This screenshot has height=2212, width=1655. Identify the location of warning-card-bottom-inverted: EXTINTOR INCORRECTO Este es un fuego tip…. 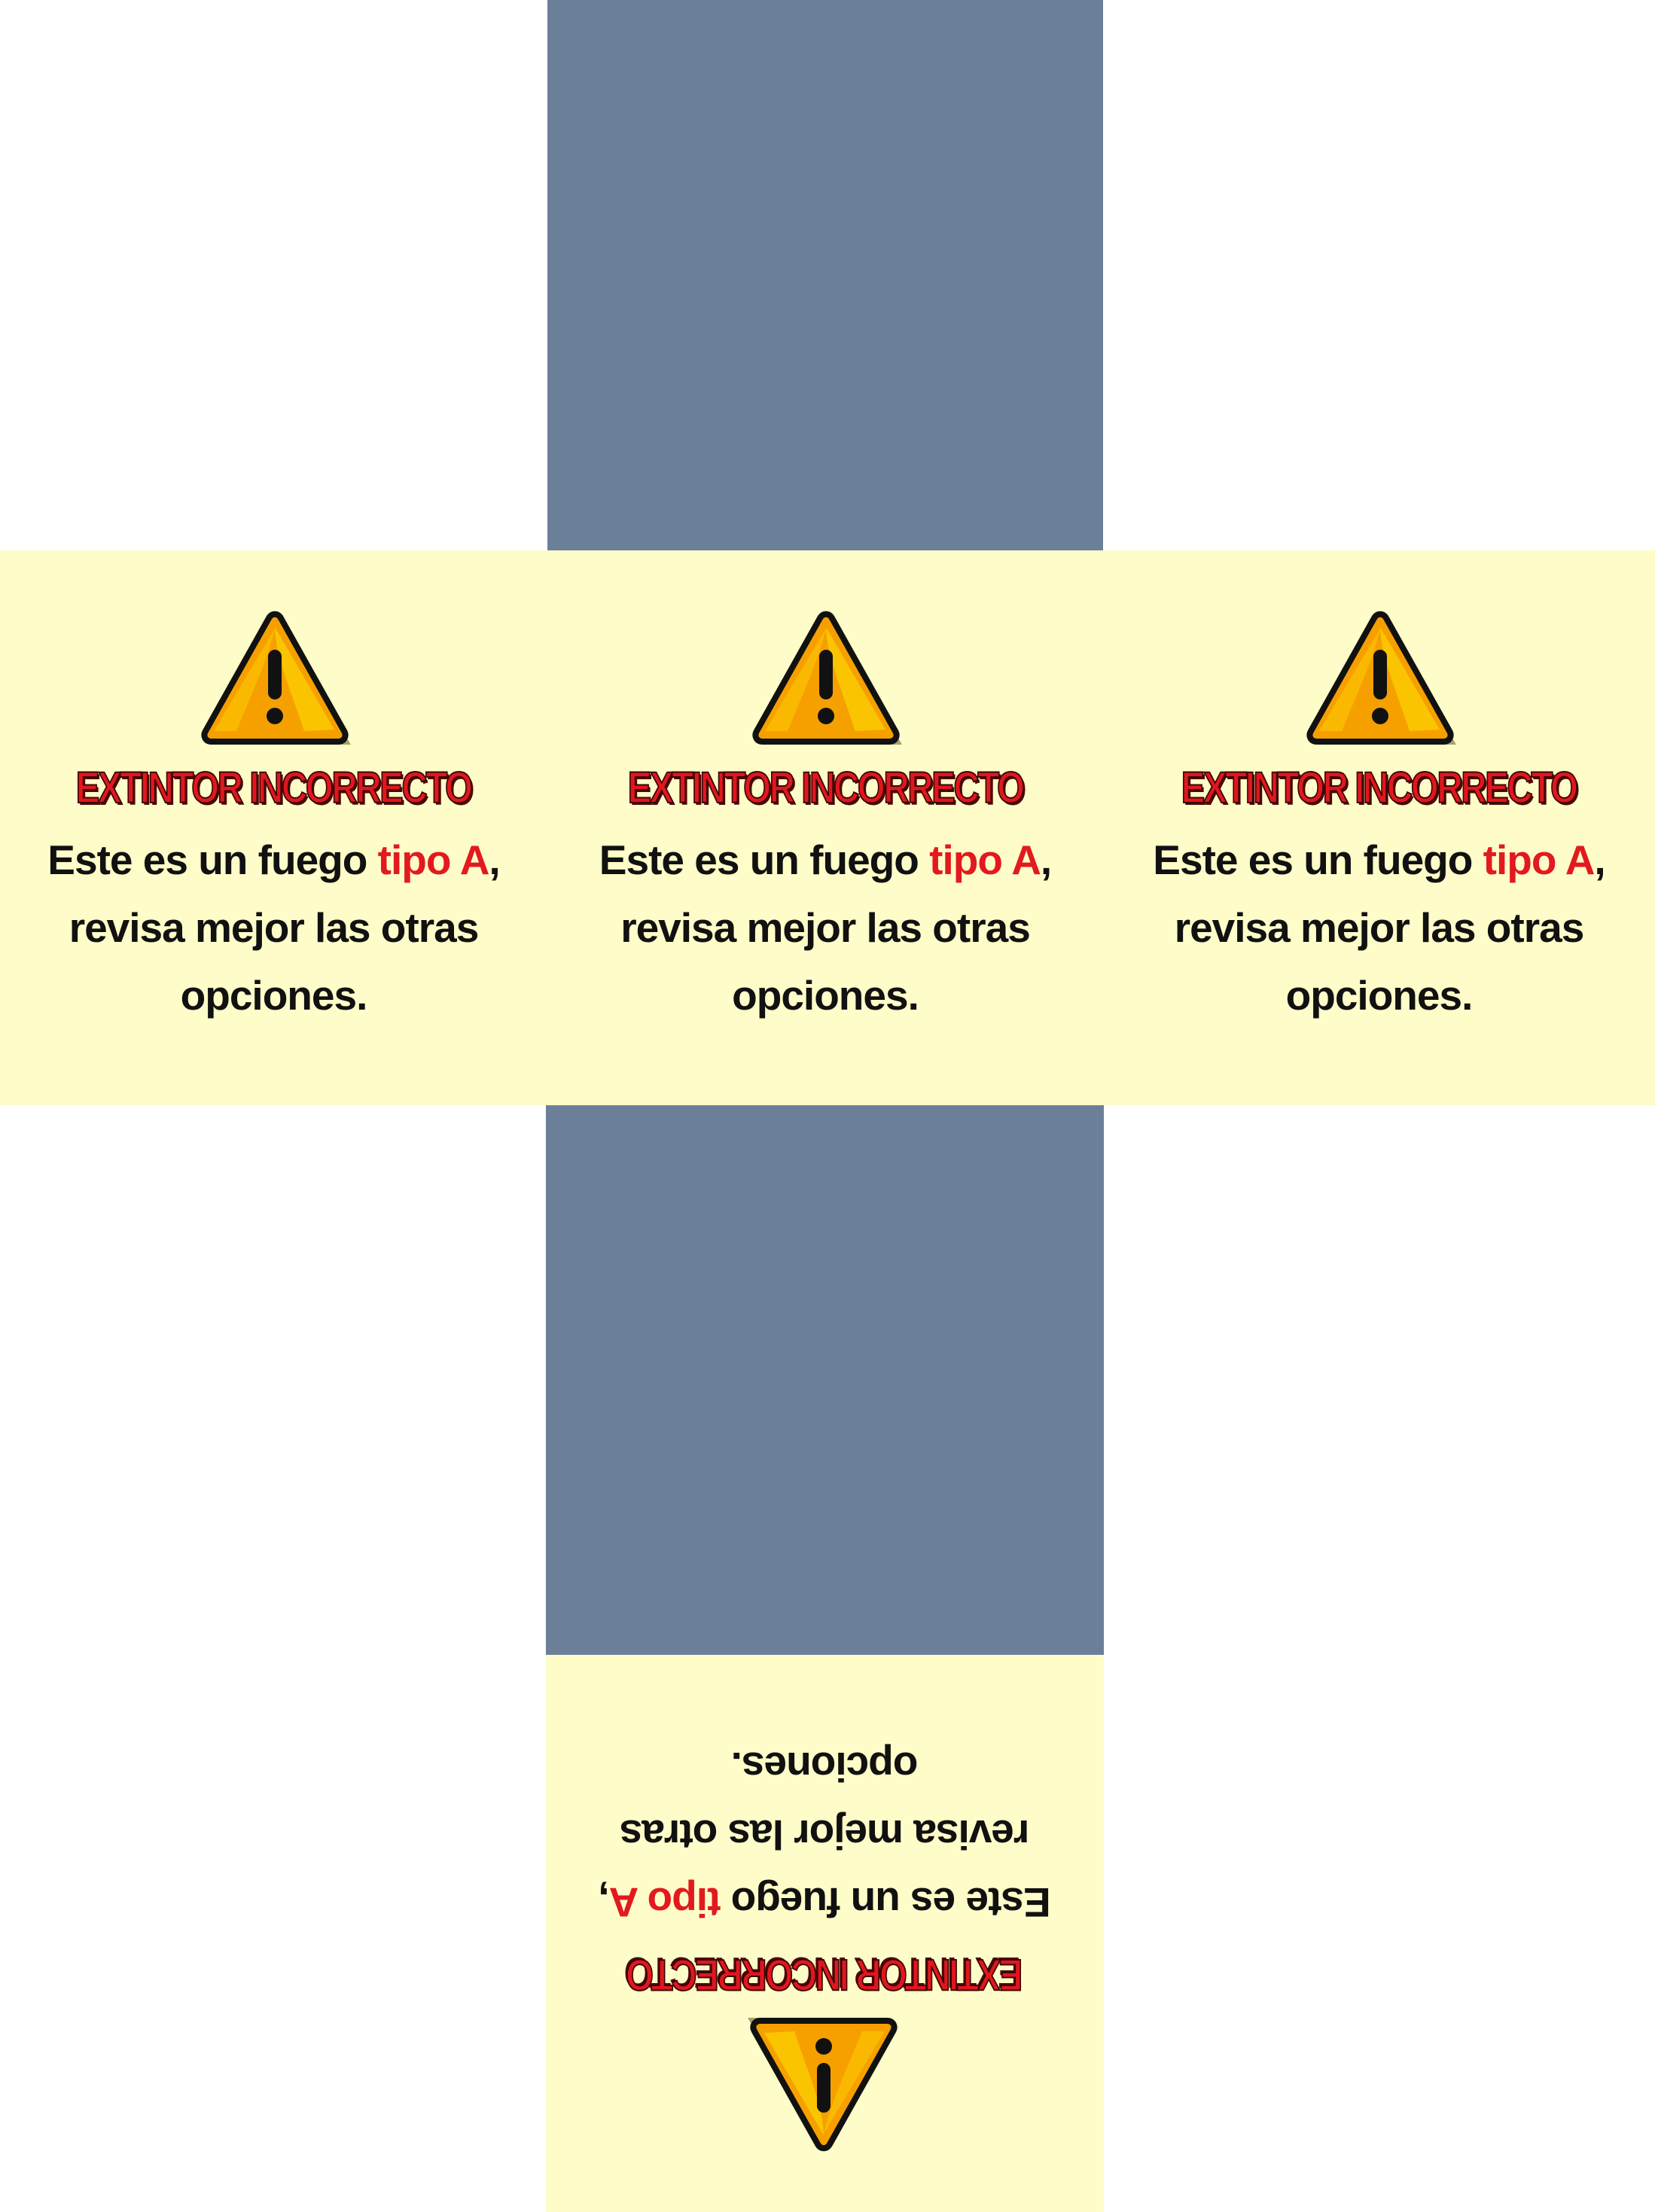
(825, 1934).